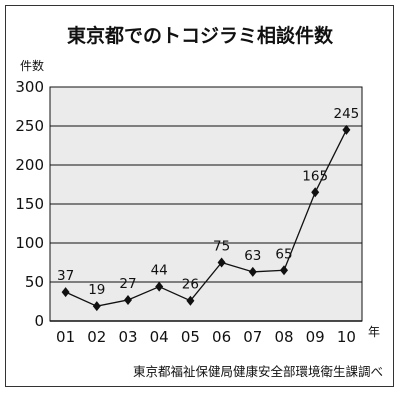 The height and width of the screenshot is (402, 400). Describe the element at coordinates (283, 337) in the screenshot. I see `x-tick-label: 08` at that location.